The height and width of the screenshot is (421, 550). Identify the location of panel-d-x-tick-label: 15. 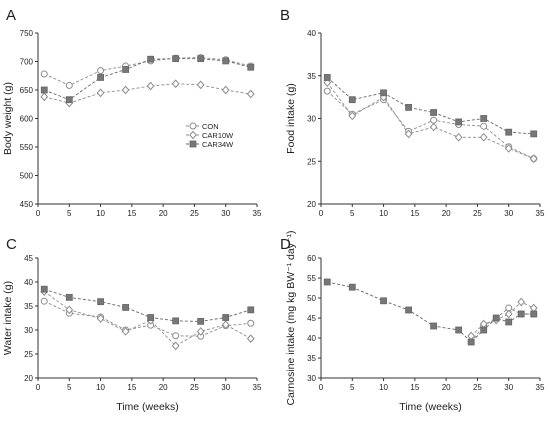
(414, 387).